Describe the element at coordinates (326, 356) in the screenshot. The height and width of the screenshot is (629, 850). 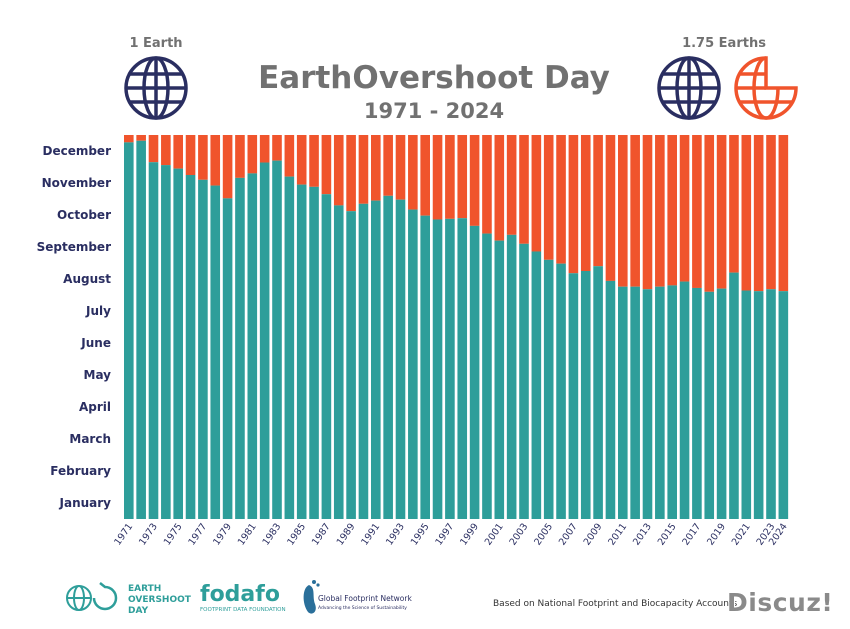
I see `bar-within-budget-1987` at that location.